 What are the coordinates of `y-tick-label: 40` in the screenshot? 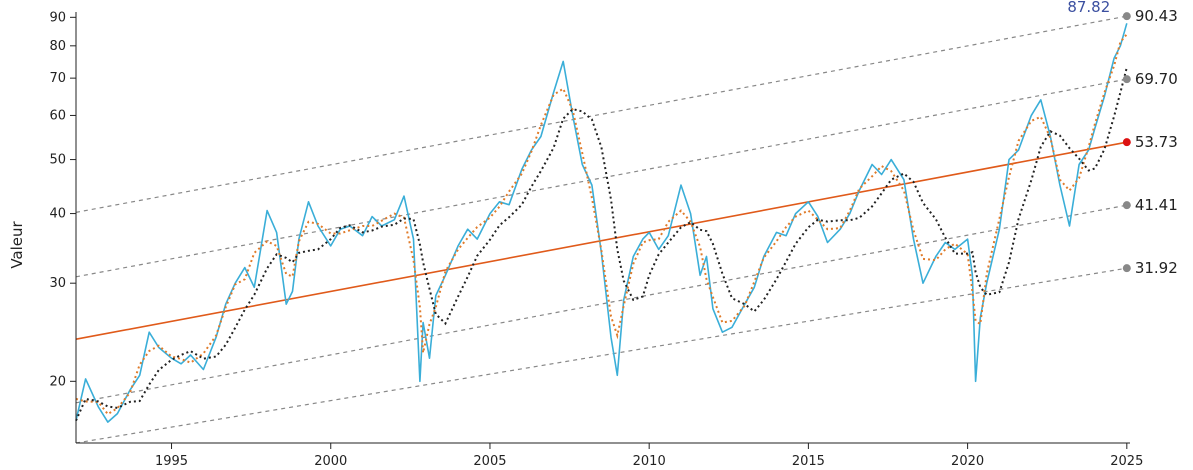 It's located at (57, 214).